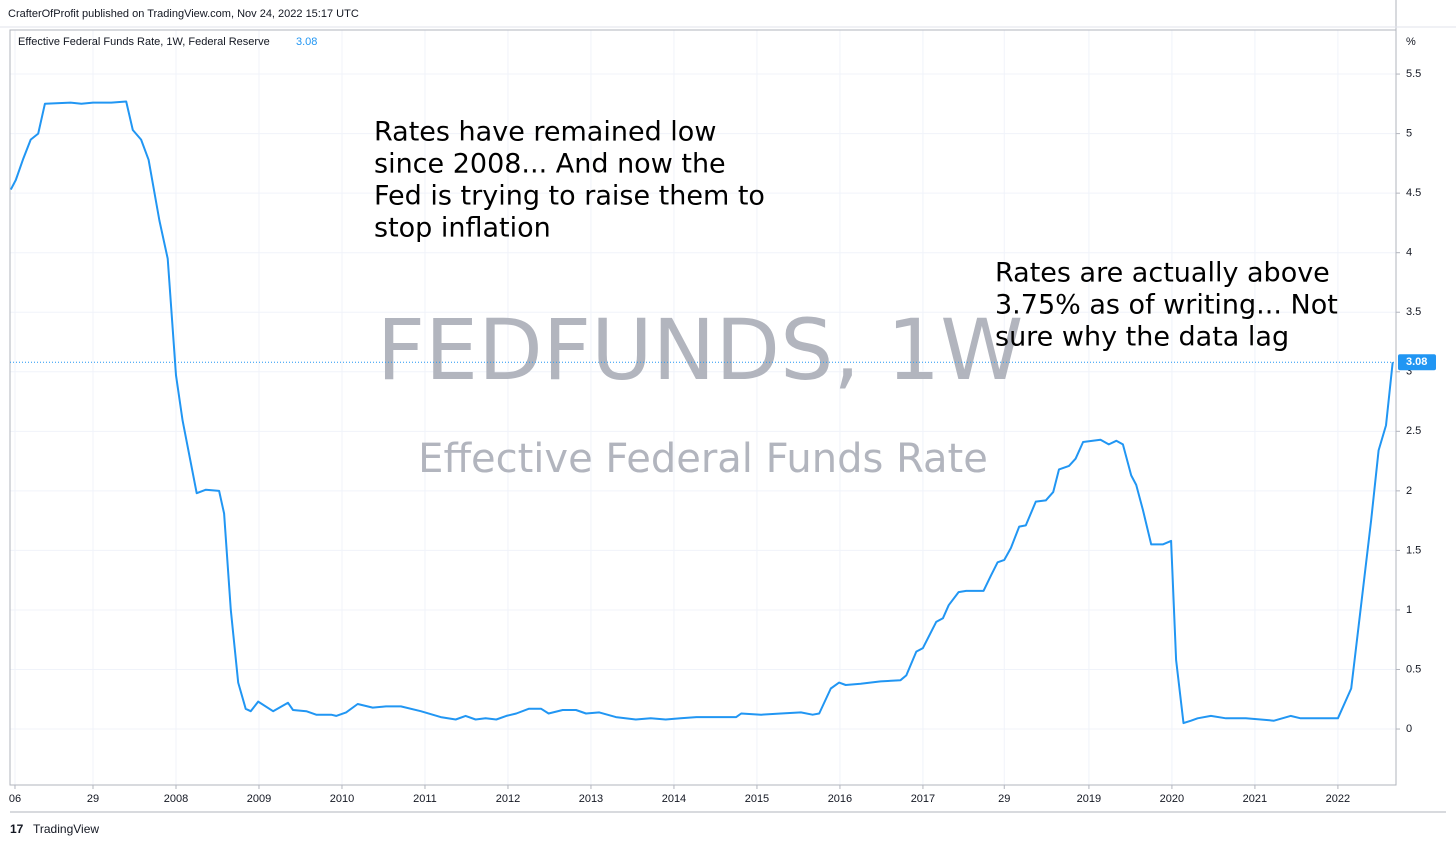  Describe the element at coordinates (550, 164) in the screenshot. I see `annotation-line: since 2008... And now the` at that location.